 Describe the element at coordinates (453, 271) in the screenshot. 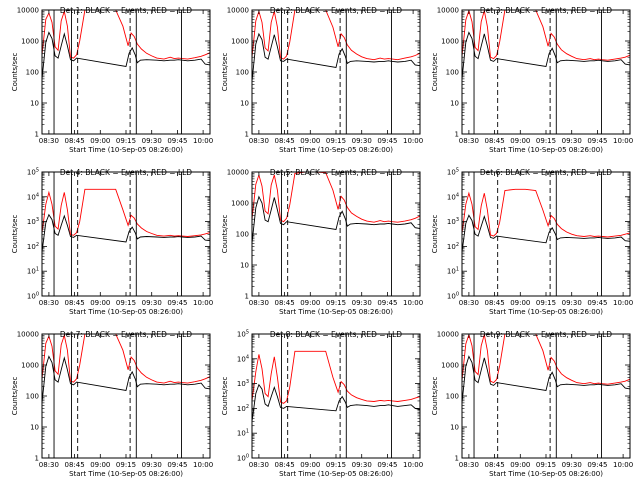

I see `y-tick-label: 10¹` at that location.